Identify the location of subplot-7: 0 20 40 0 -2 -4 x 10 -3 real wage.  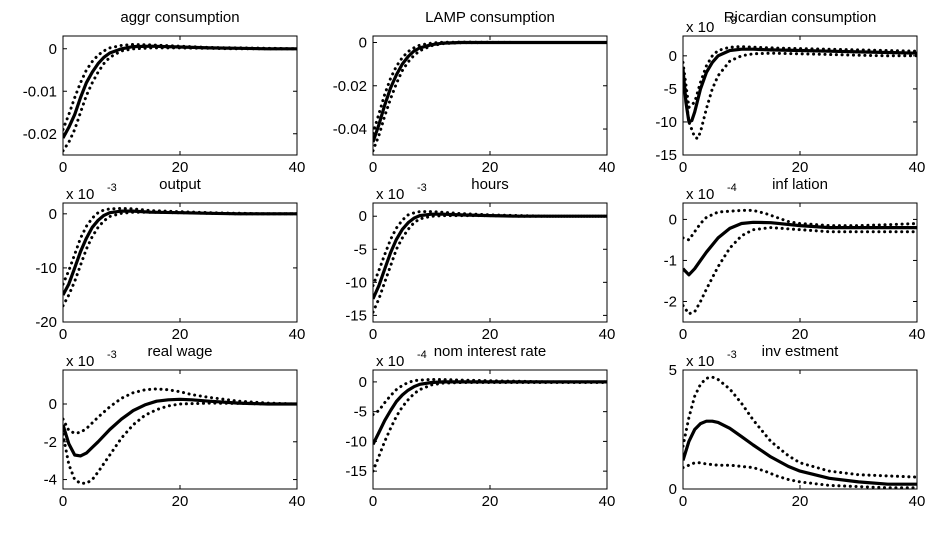
(175, 426).